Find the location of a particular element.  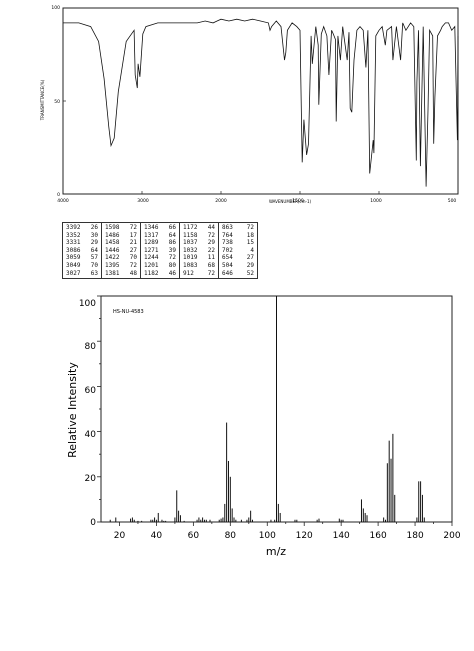

ir-peak-entry: 1598 72 is located at coordinates (121, 228).